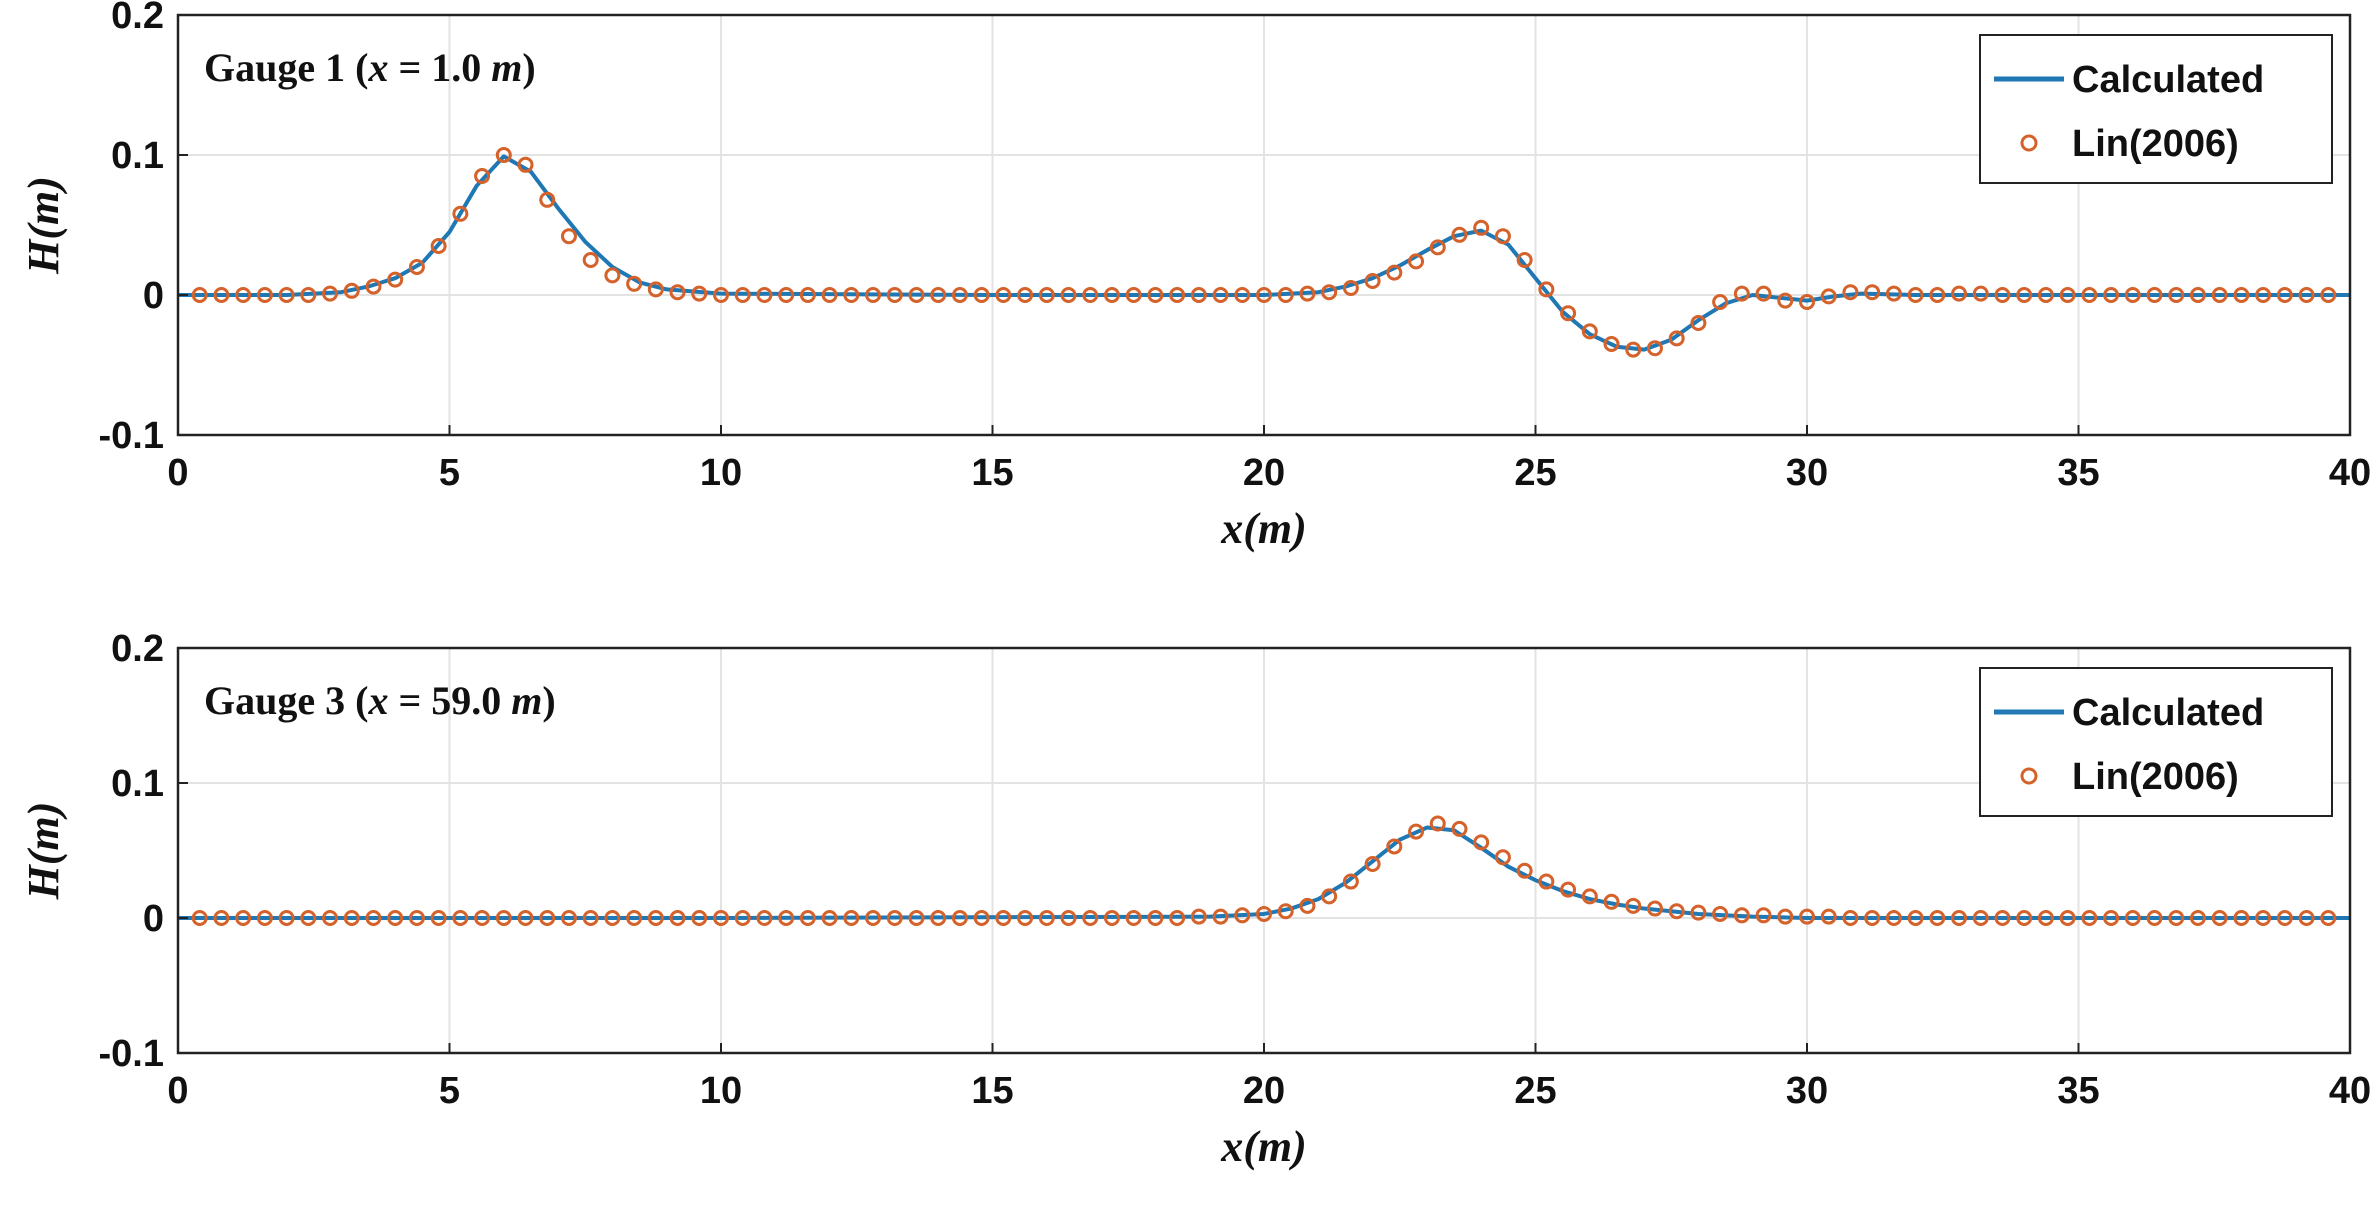  I want to click on y-axis-label: H(m), so click(43, 225).